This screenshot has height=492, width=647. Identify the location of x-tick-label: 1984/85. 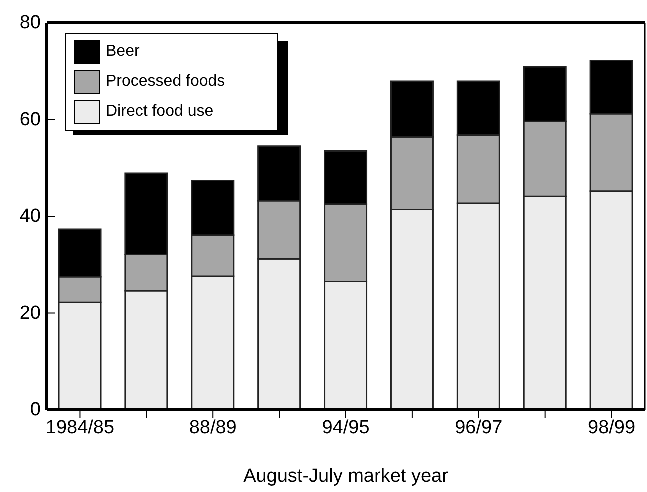
(80, 427).